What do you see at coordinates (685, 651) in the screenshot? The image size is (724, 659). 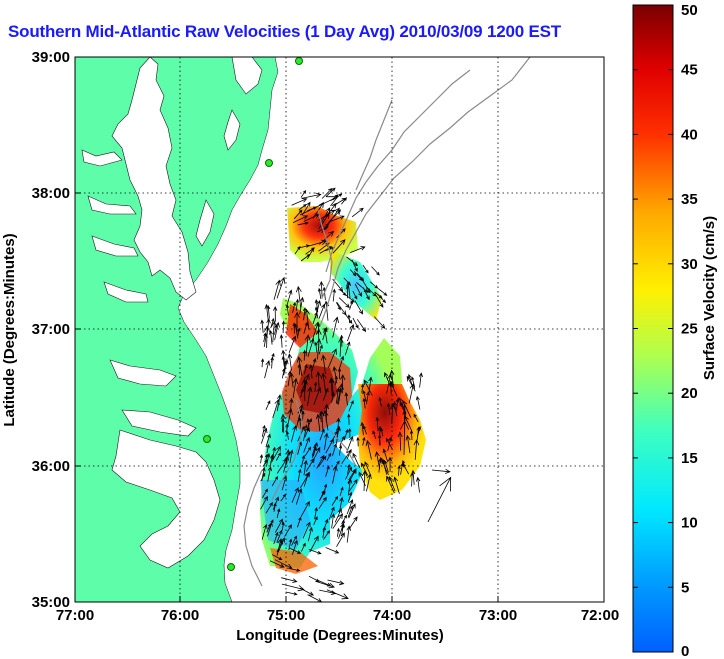 I see `colorbar-tick-label: 0` at bounding box center [685, 651].